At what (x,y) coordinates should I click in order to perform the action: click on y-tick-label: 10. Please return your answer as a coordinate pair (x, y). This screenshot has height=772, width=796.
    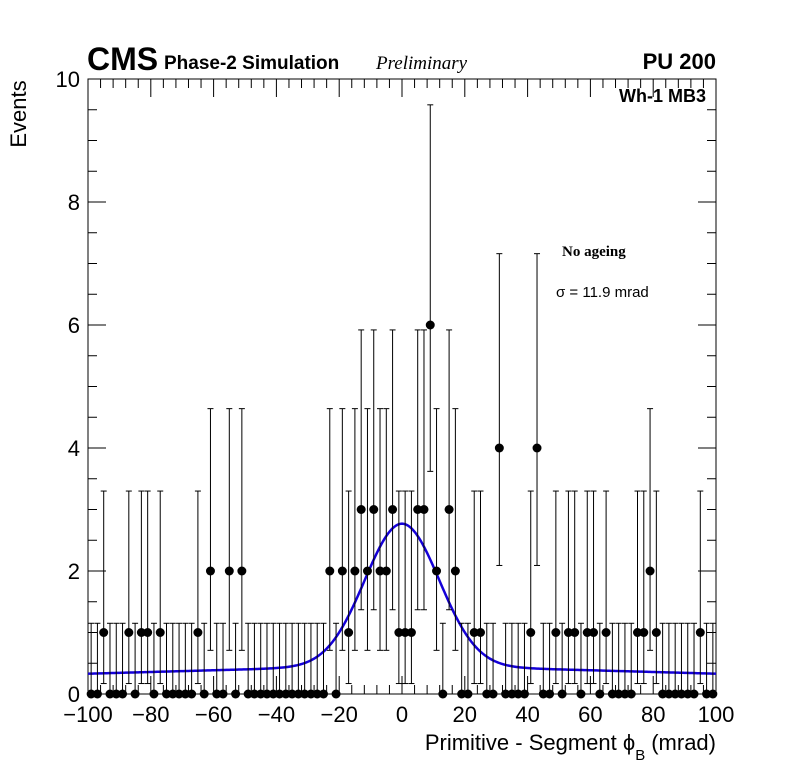
    Looking at the image, I should click on (68, 79).